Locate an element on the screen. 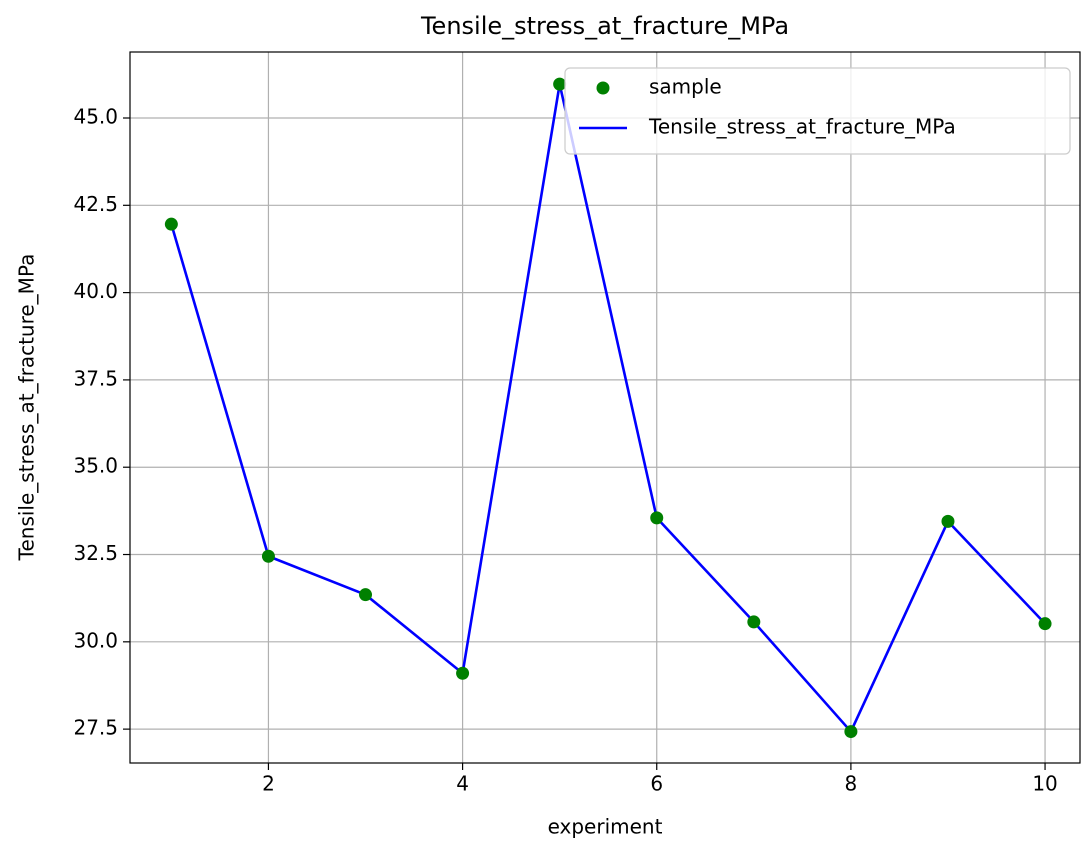 The width and height of the screenshot is (1081, 848). x-tick-label: 6 is located at coordinates (656, 784).